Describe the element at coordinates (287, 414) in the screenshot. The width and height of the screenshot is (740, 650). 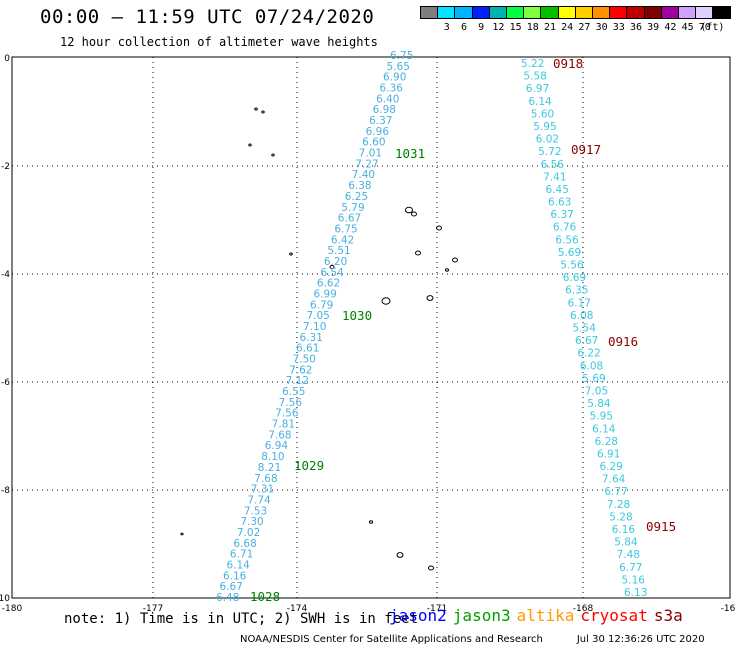
I see `wave-height-value: 7.56` at that location.